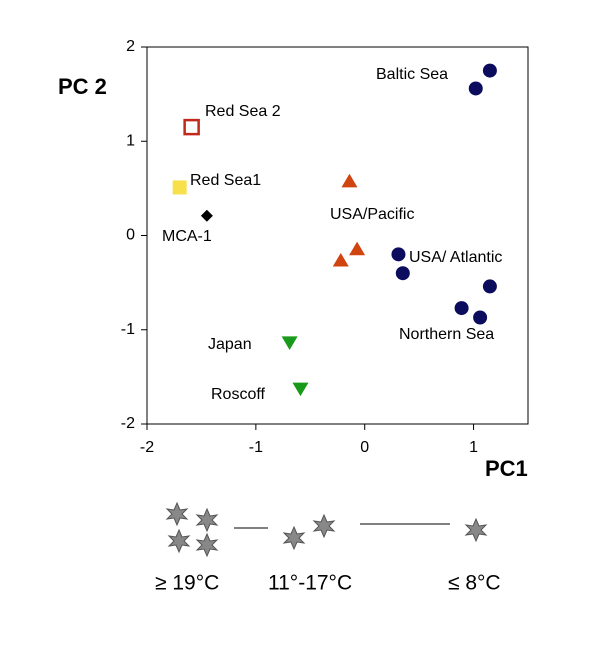 The height and width of the screenshot is (649, 600). I want to click on point-label: Roscoff, so click(238, 394).